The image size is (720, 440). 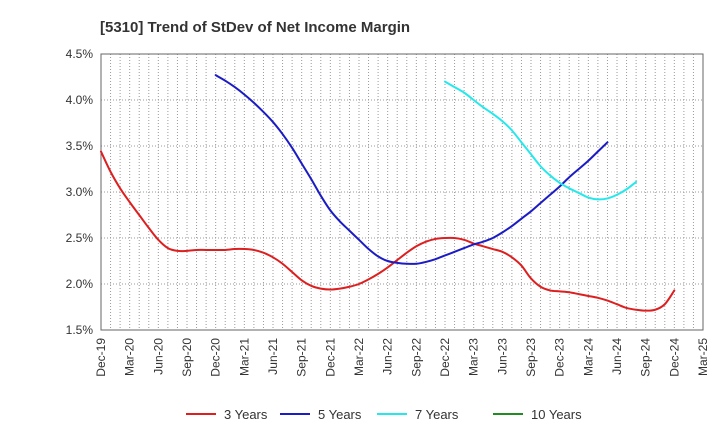 I want to click on x-tick-label: Jun-21, so click(x=273, y=356).